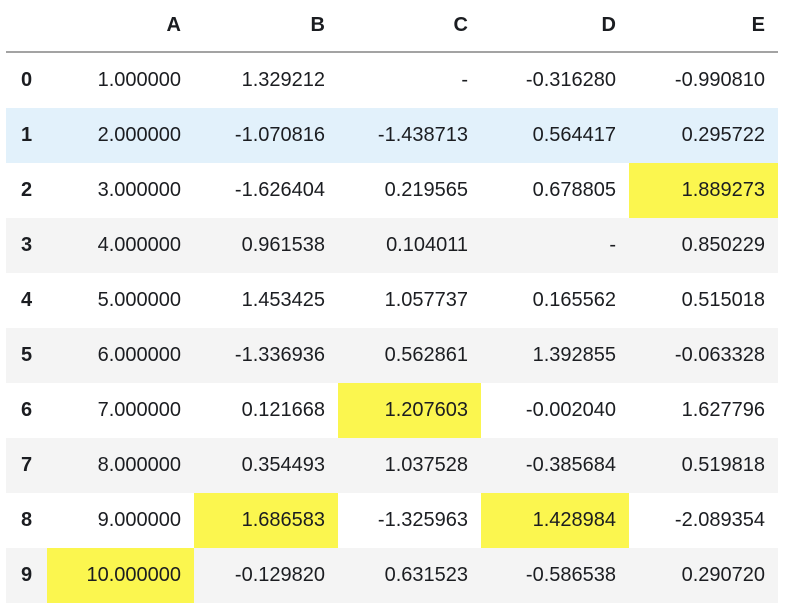 Image resolution: width=790 pixels, height=604 pixels. I want to click on table-cell-A-3: 4.000000, so click(120, 245).